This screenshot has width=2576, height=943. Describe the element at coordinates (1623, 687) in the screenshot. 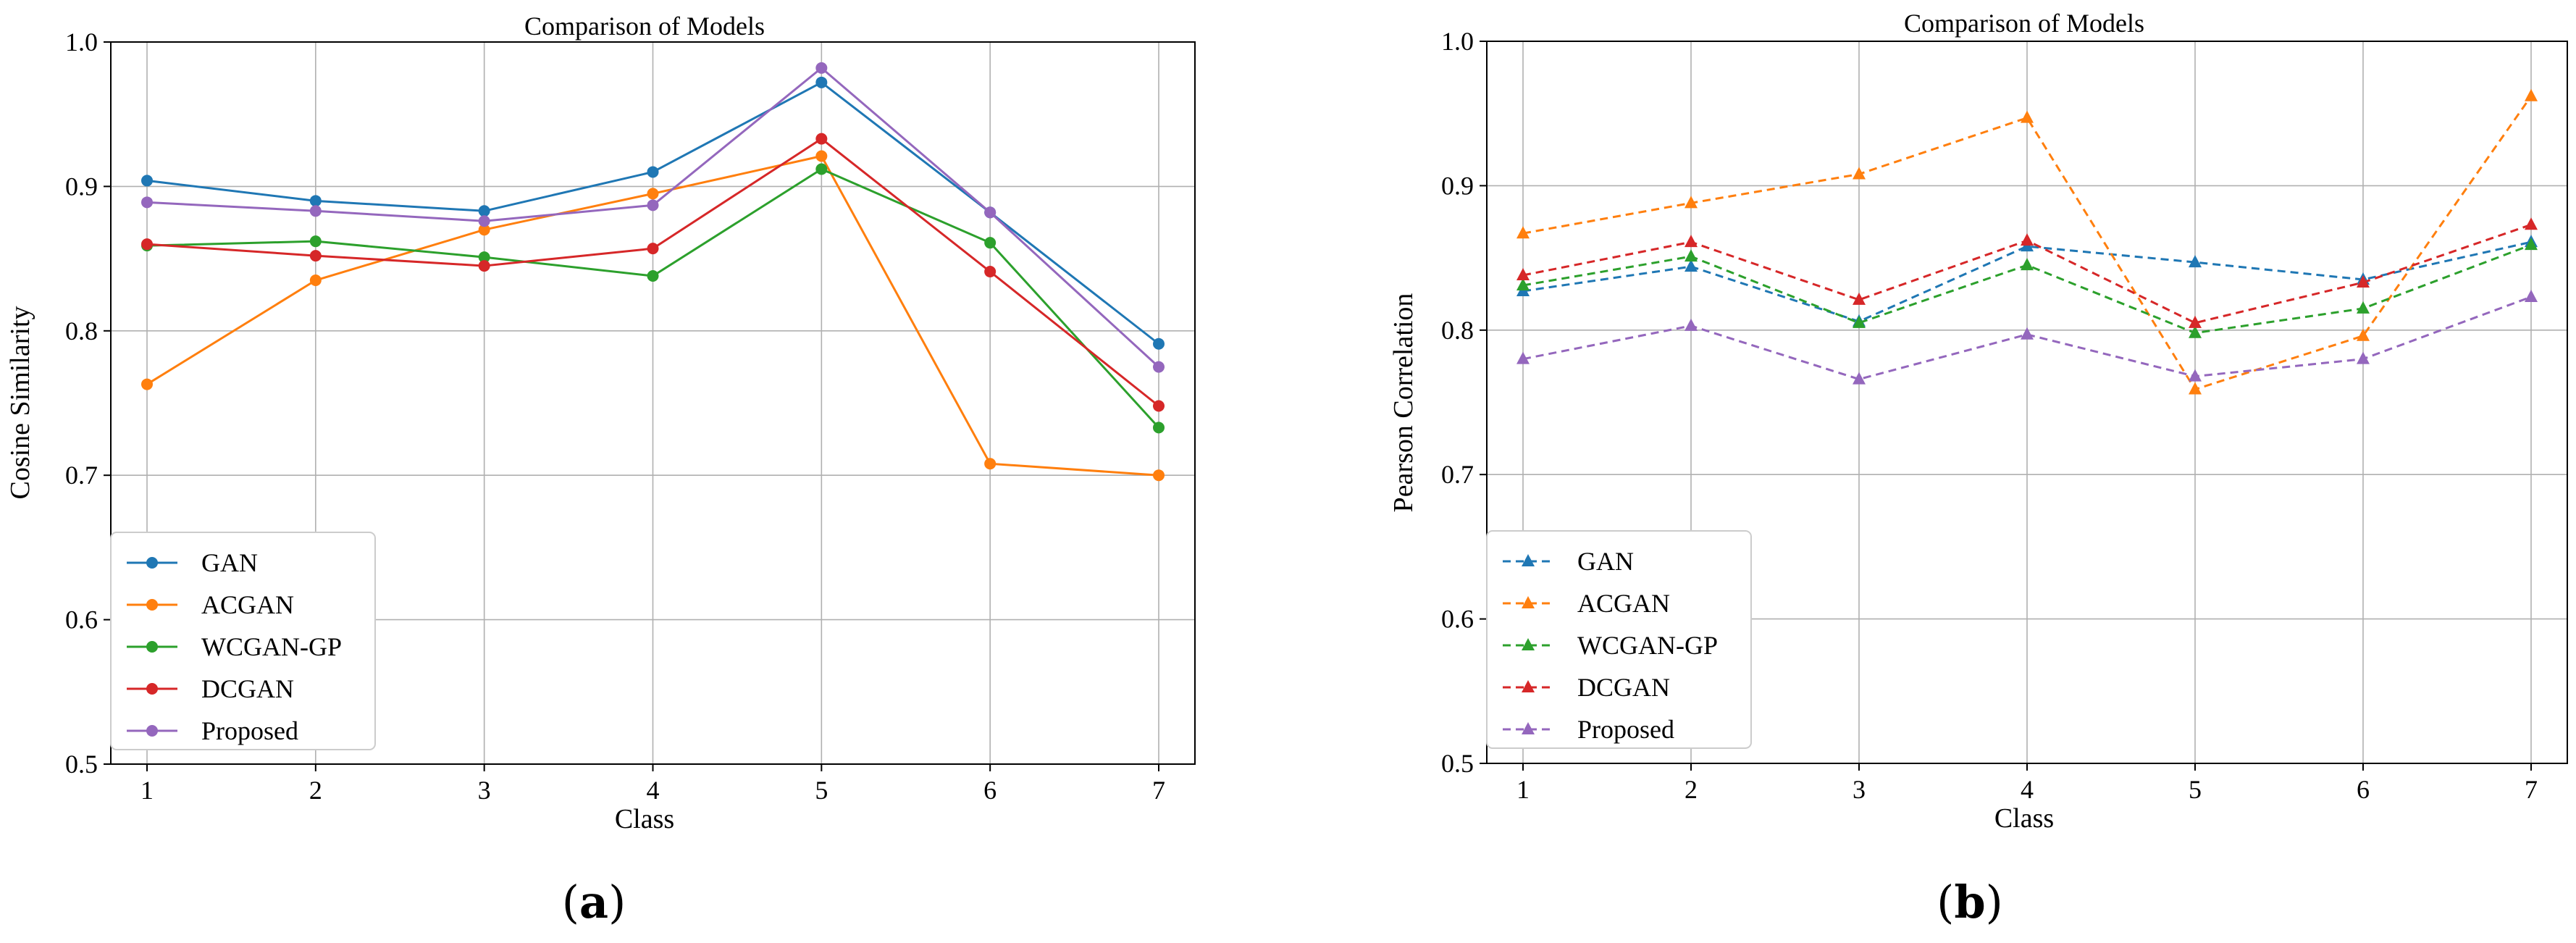

I see `legend-label: DCGAN` at that location.